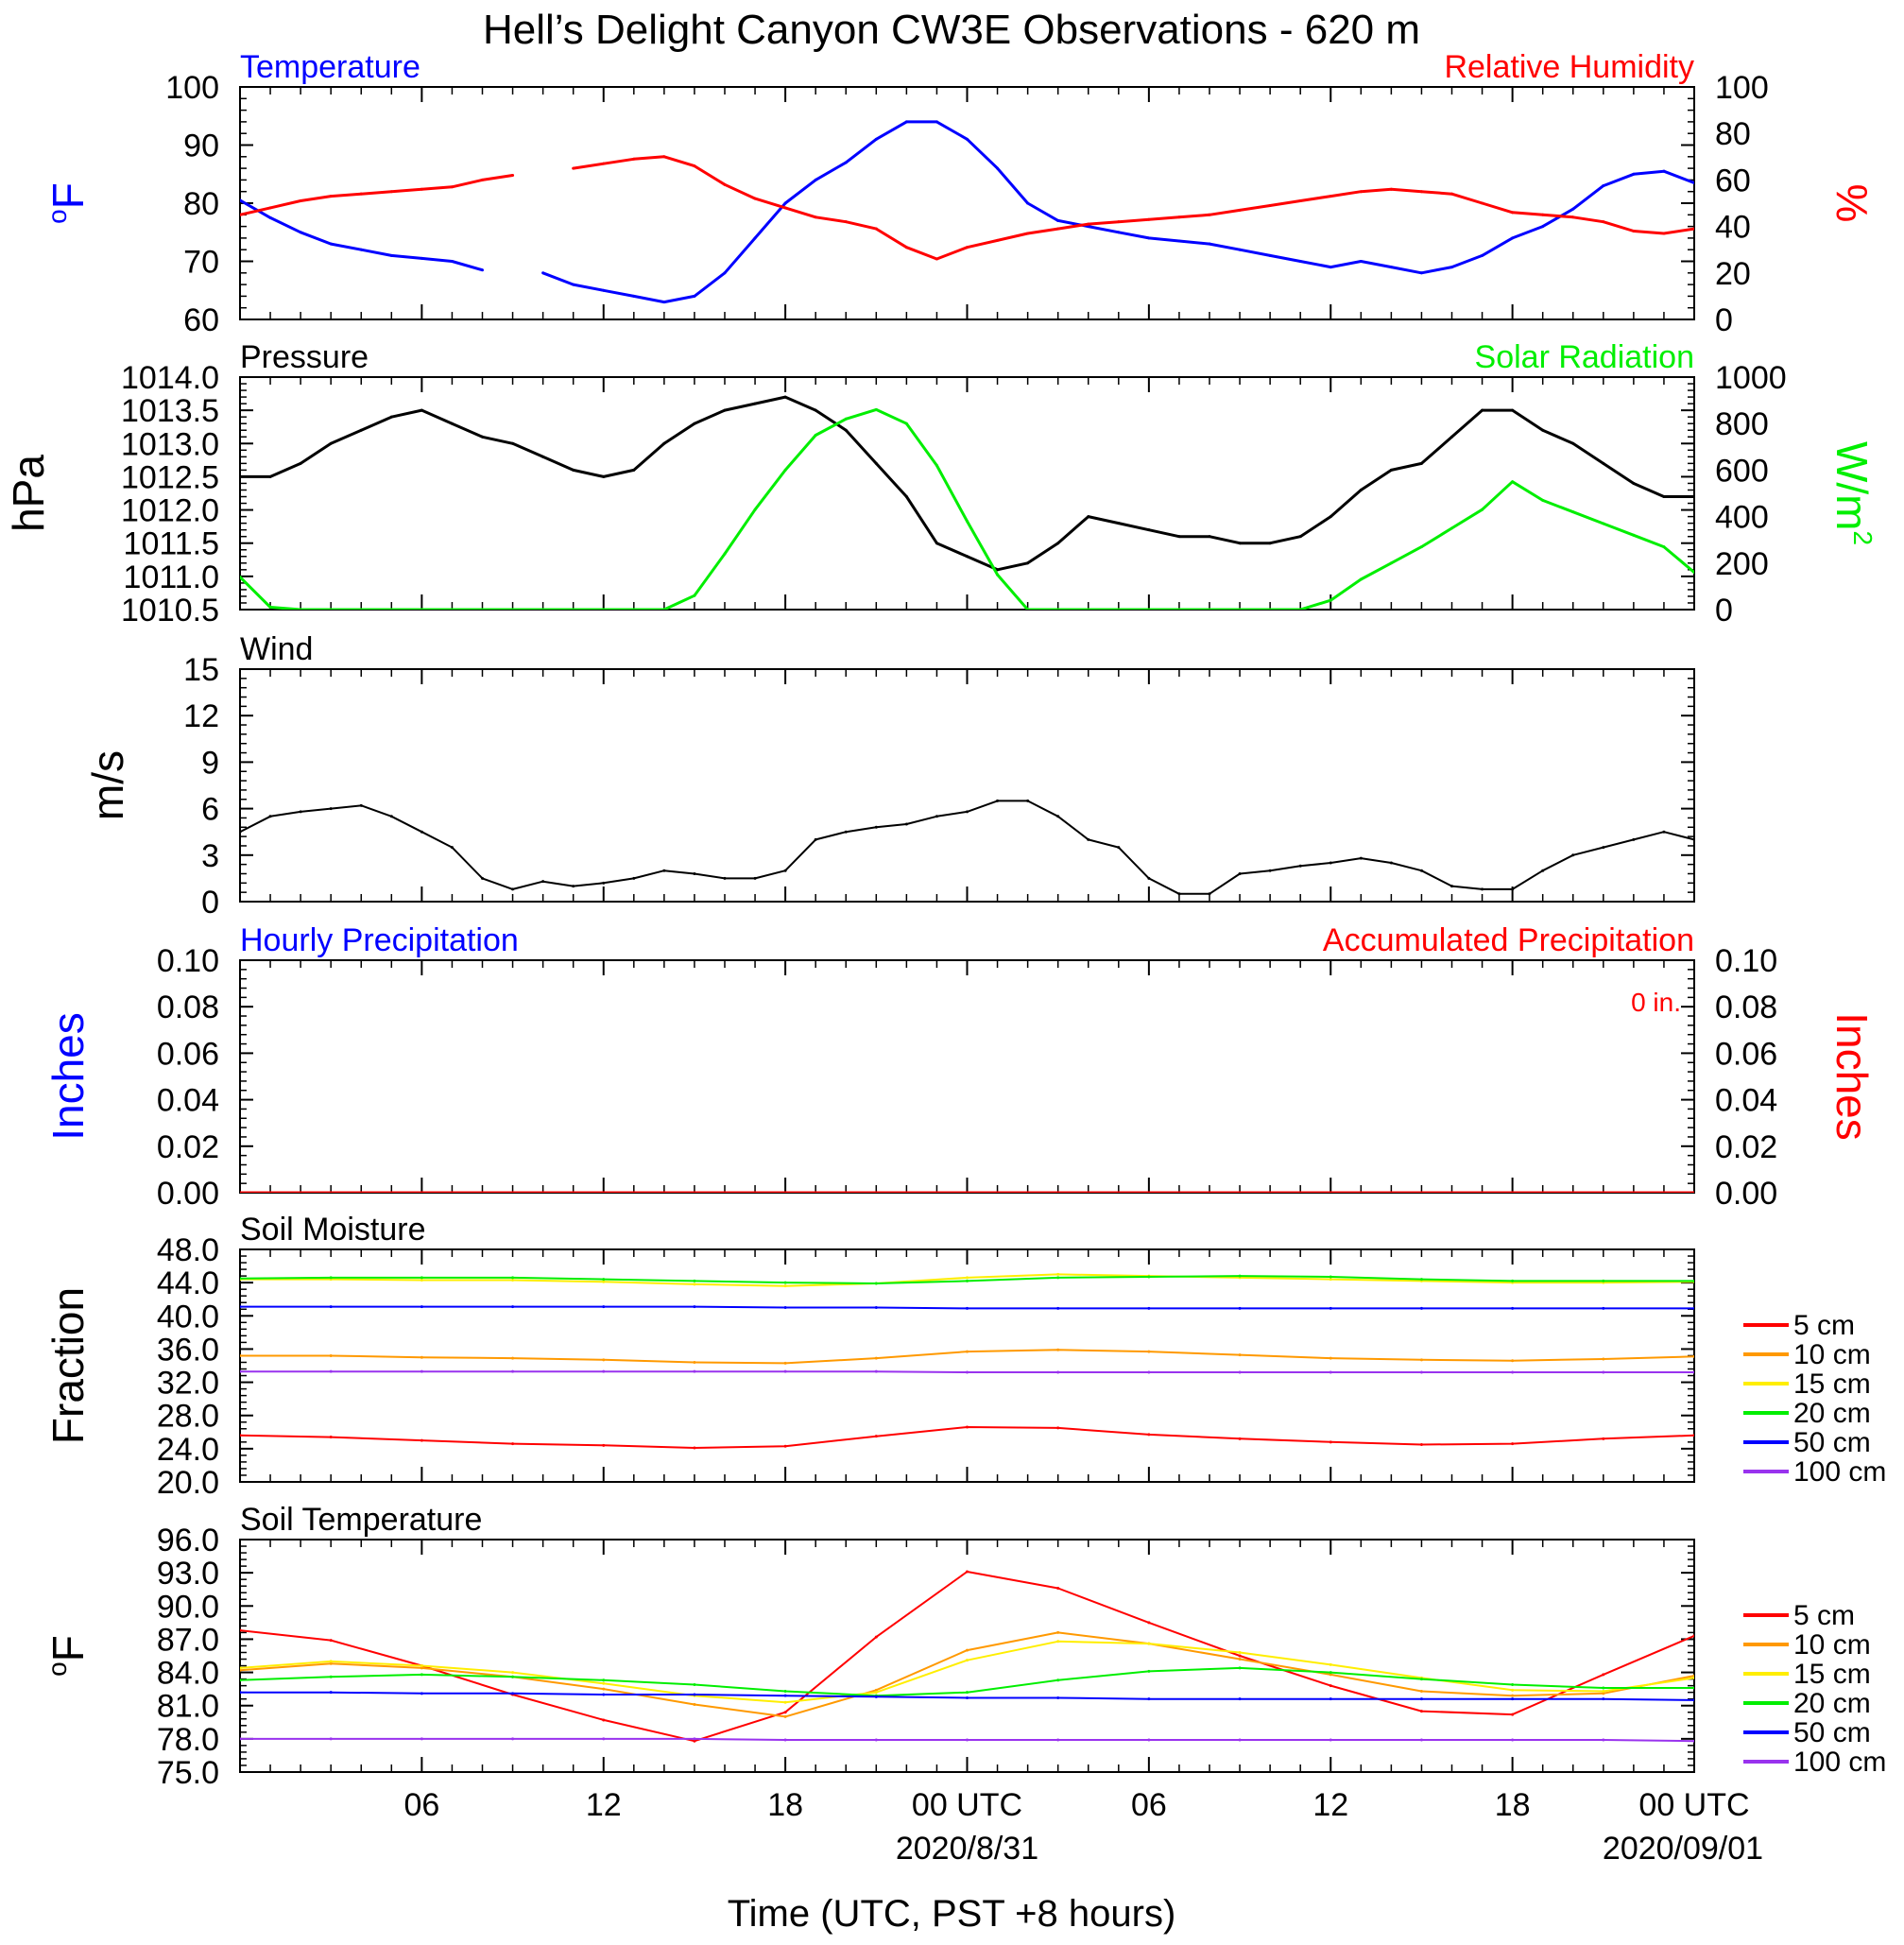 This screenshot has width=1904, height=1945. I want to click on y-tick-label-right: 0.06, so click(1746, 1054).